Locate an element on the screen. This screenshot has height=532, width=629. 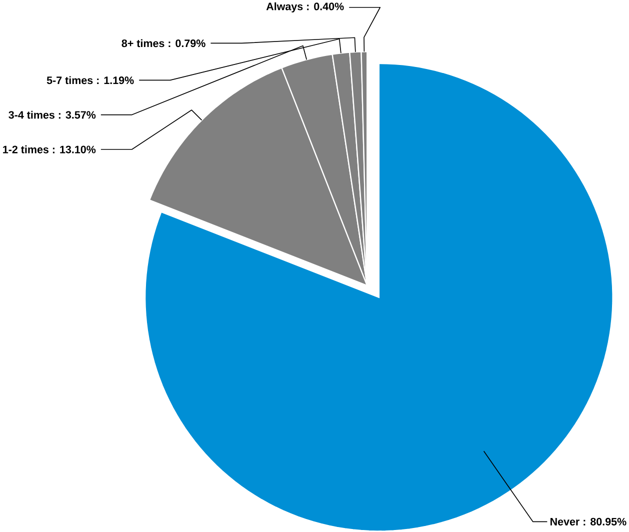
slice-label: 8+ times : 0.79% is located at coordinates (164, 43).